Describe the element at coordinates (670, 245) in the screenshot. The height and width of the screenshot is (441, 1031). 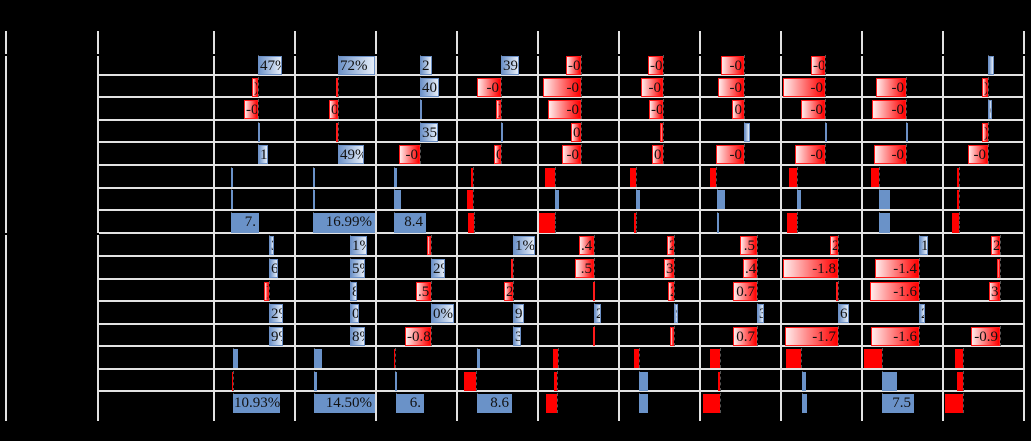
I see `negative-data-bar: 2` at that location.